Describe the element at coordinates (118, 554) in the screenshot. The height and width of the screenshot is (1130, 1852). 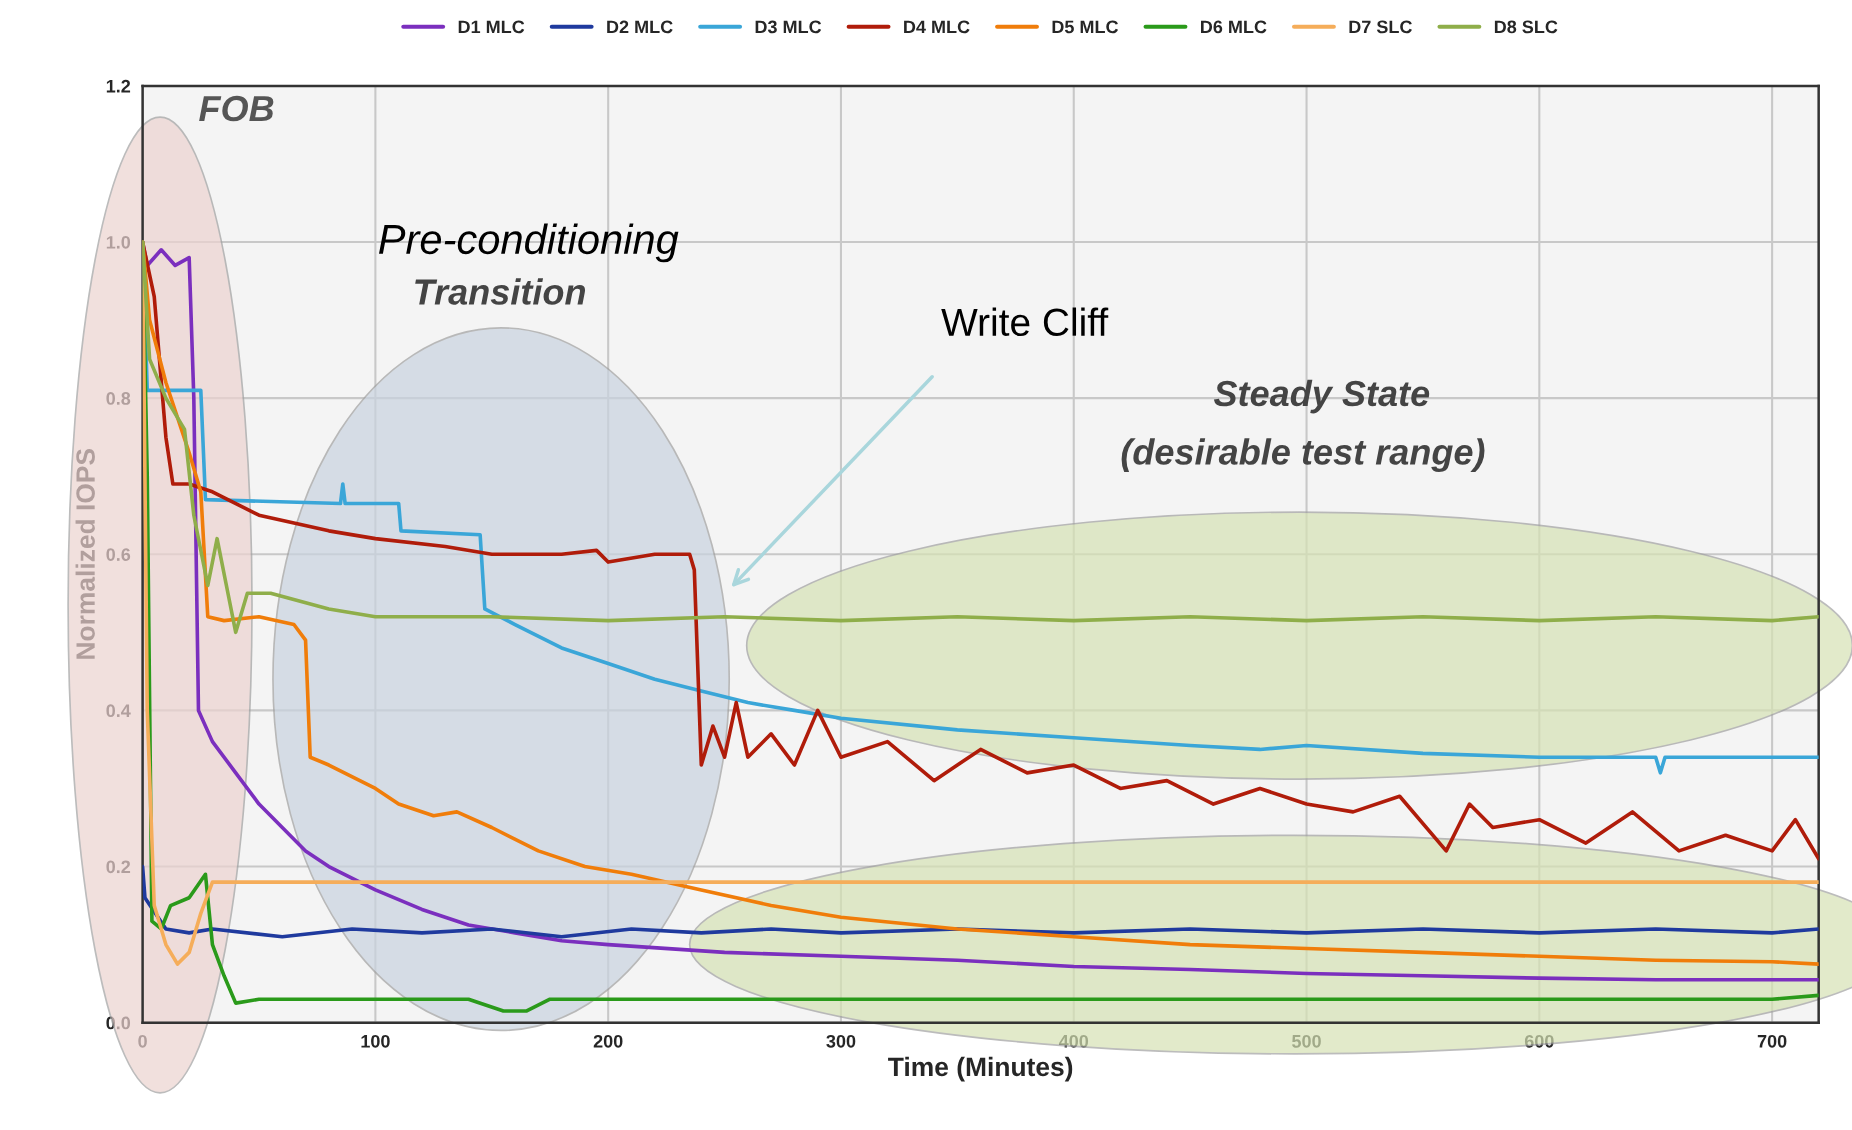
I see `y-tick-label: 0.6` at that location.